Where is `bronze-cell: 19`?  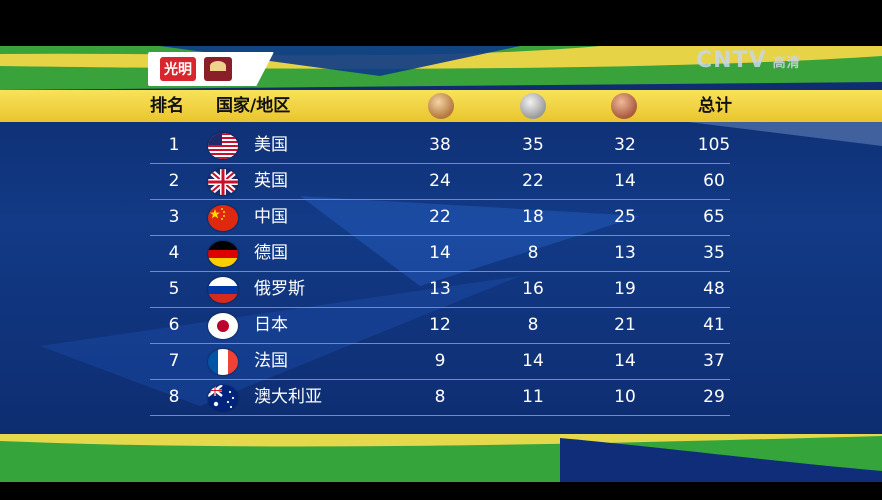
bronze-cell: 19 is located at coordinates (625, 289).